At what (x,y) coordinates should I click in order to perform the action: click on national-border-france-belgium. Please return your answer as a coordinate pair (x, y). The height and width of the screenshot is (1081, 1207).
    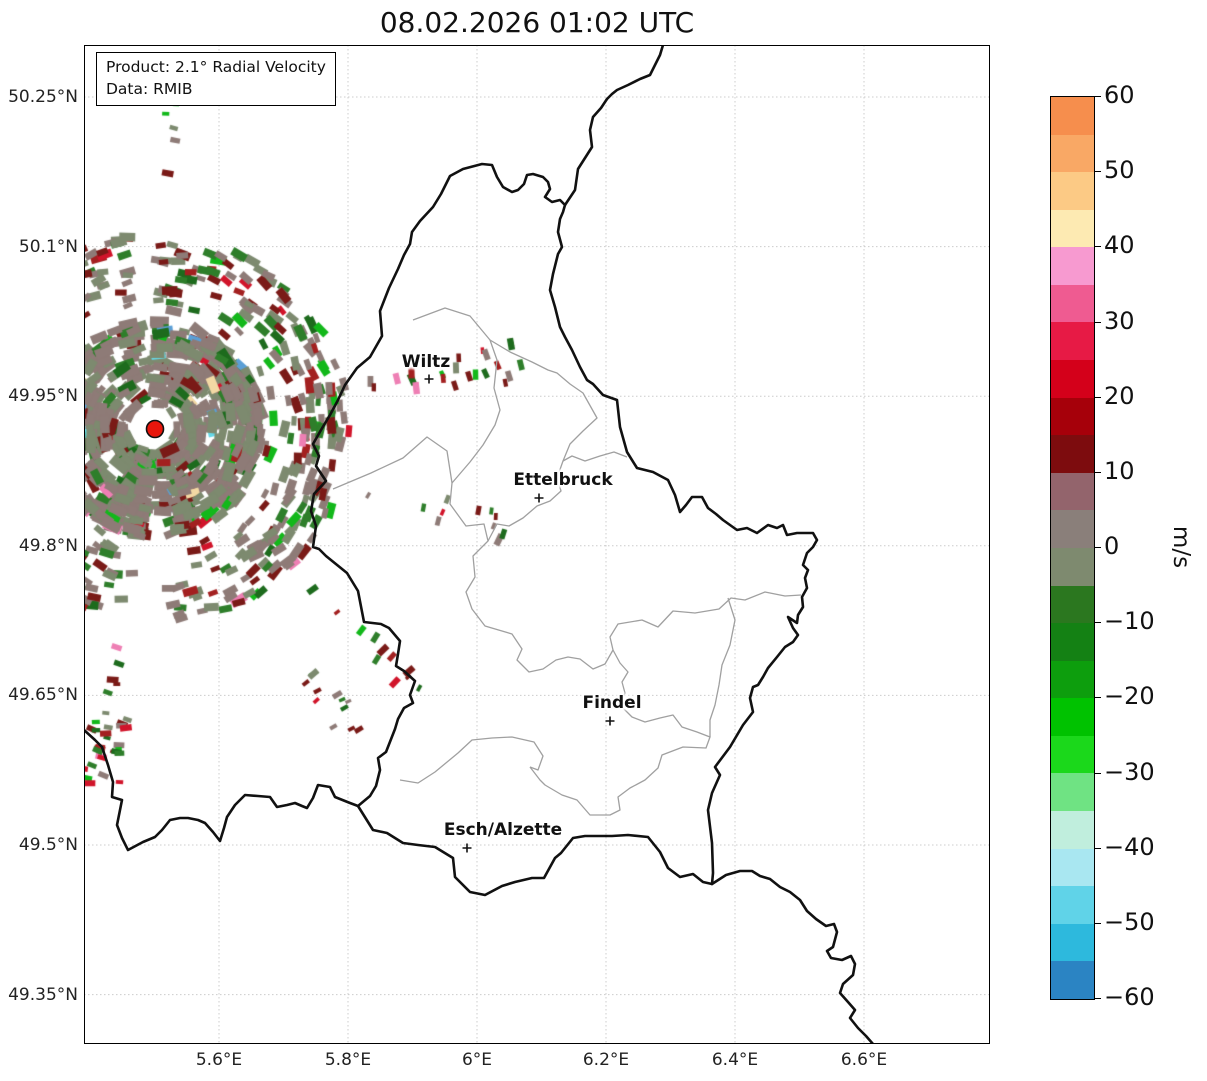
    Looking at the image, I should click on (222, 790).